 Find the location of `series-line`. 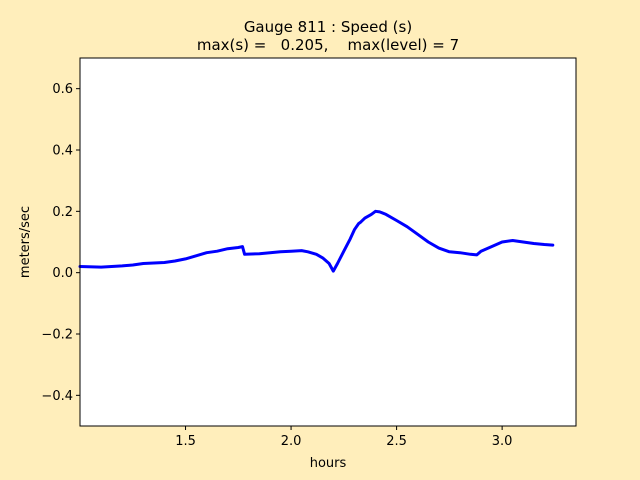

series-line is located at coordinates (316, 241).